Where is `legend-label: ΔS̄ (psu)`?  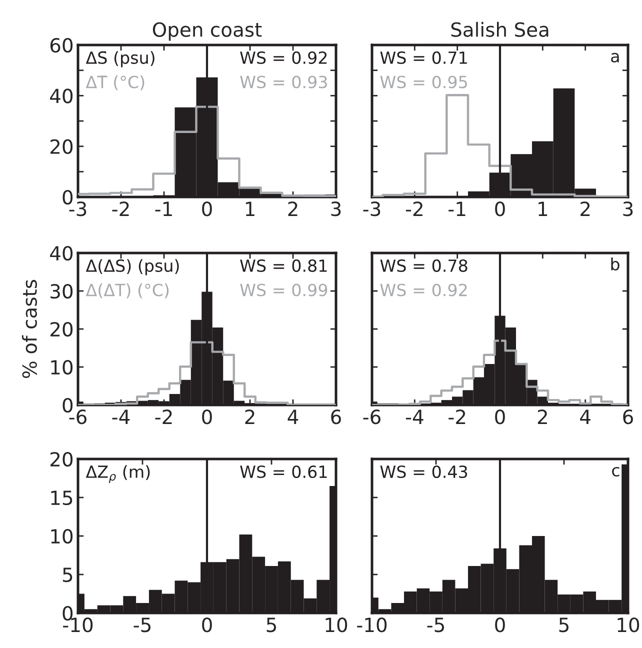
legend-label: ΔS̄ (psu) is located at coordinates (120, 59).